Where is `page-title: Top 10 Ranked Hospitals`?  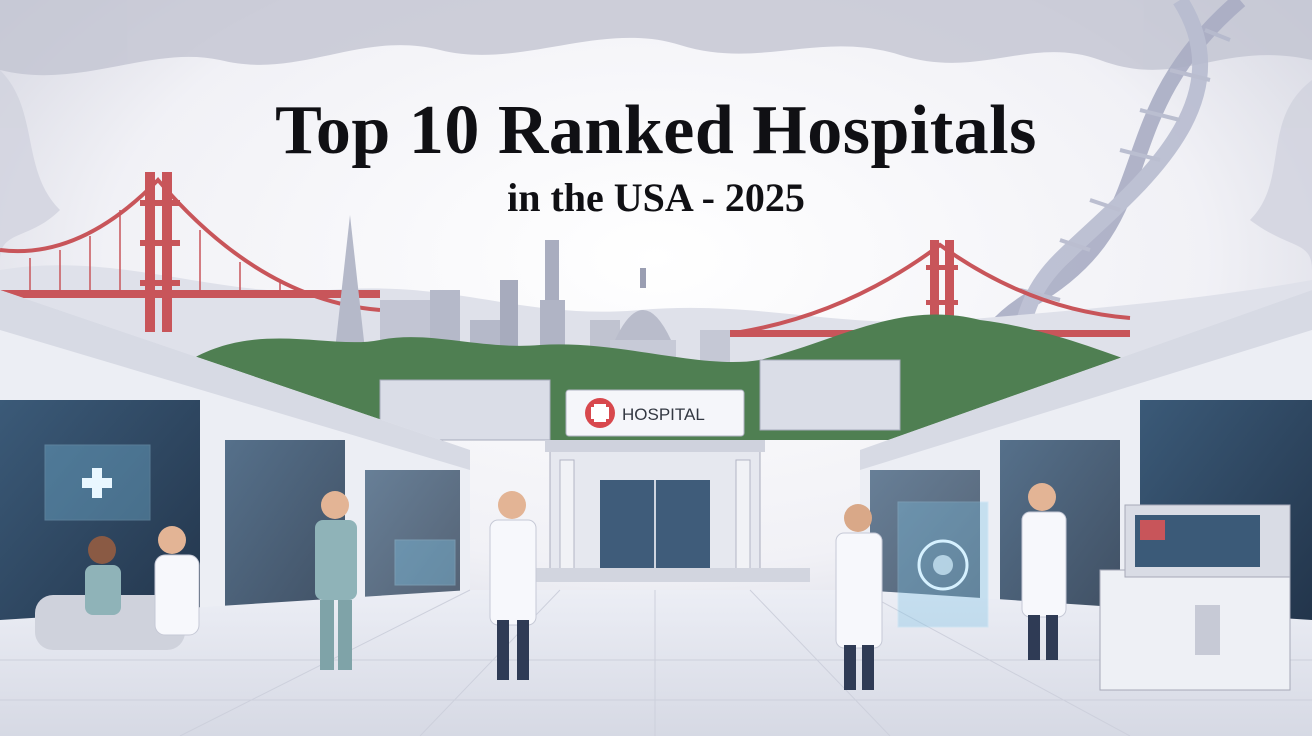
page-title: Top 10 Ranked Hospitals is located at coordinates (656, 130).